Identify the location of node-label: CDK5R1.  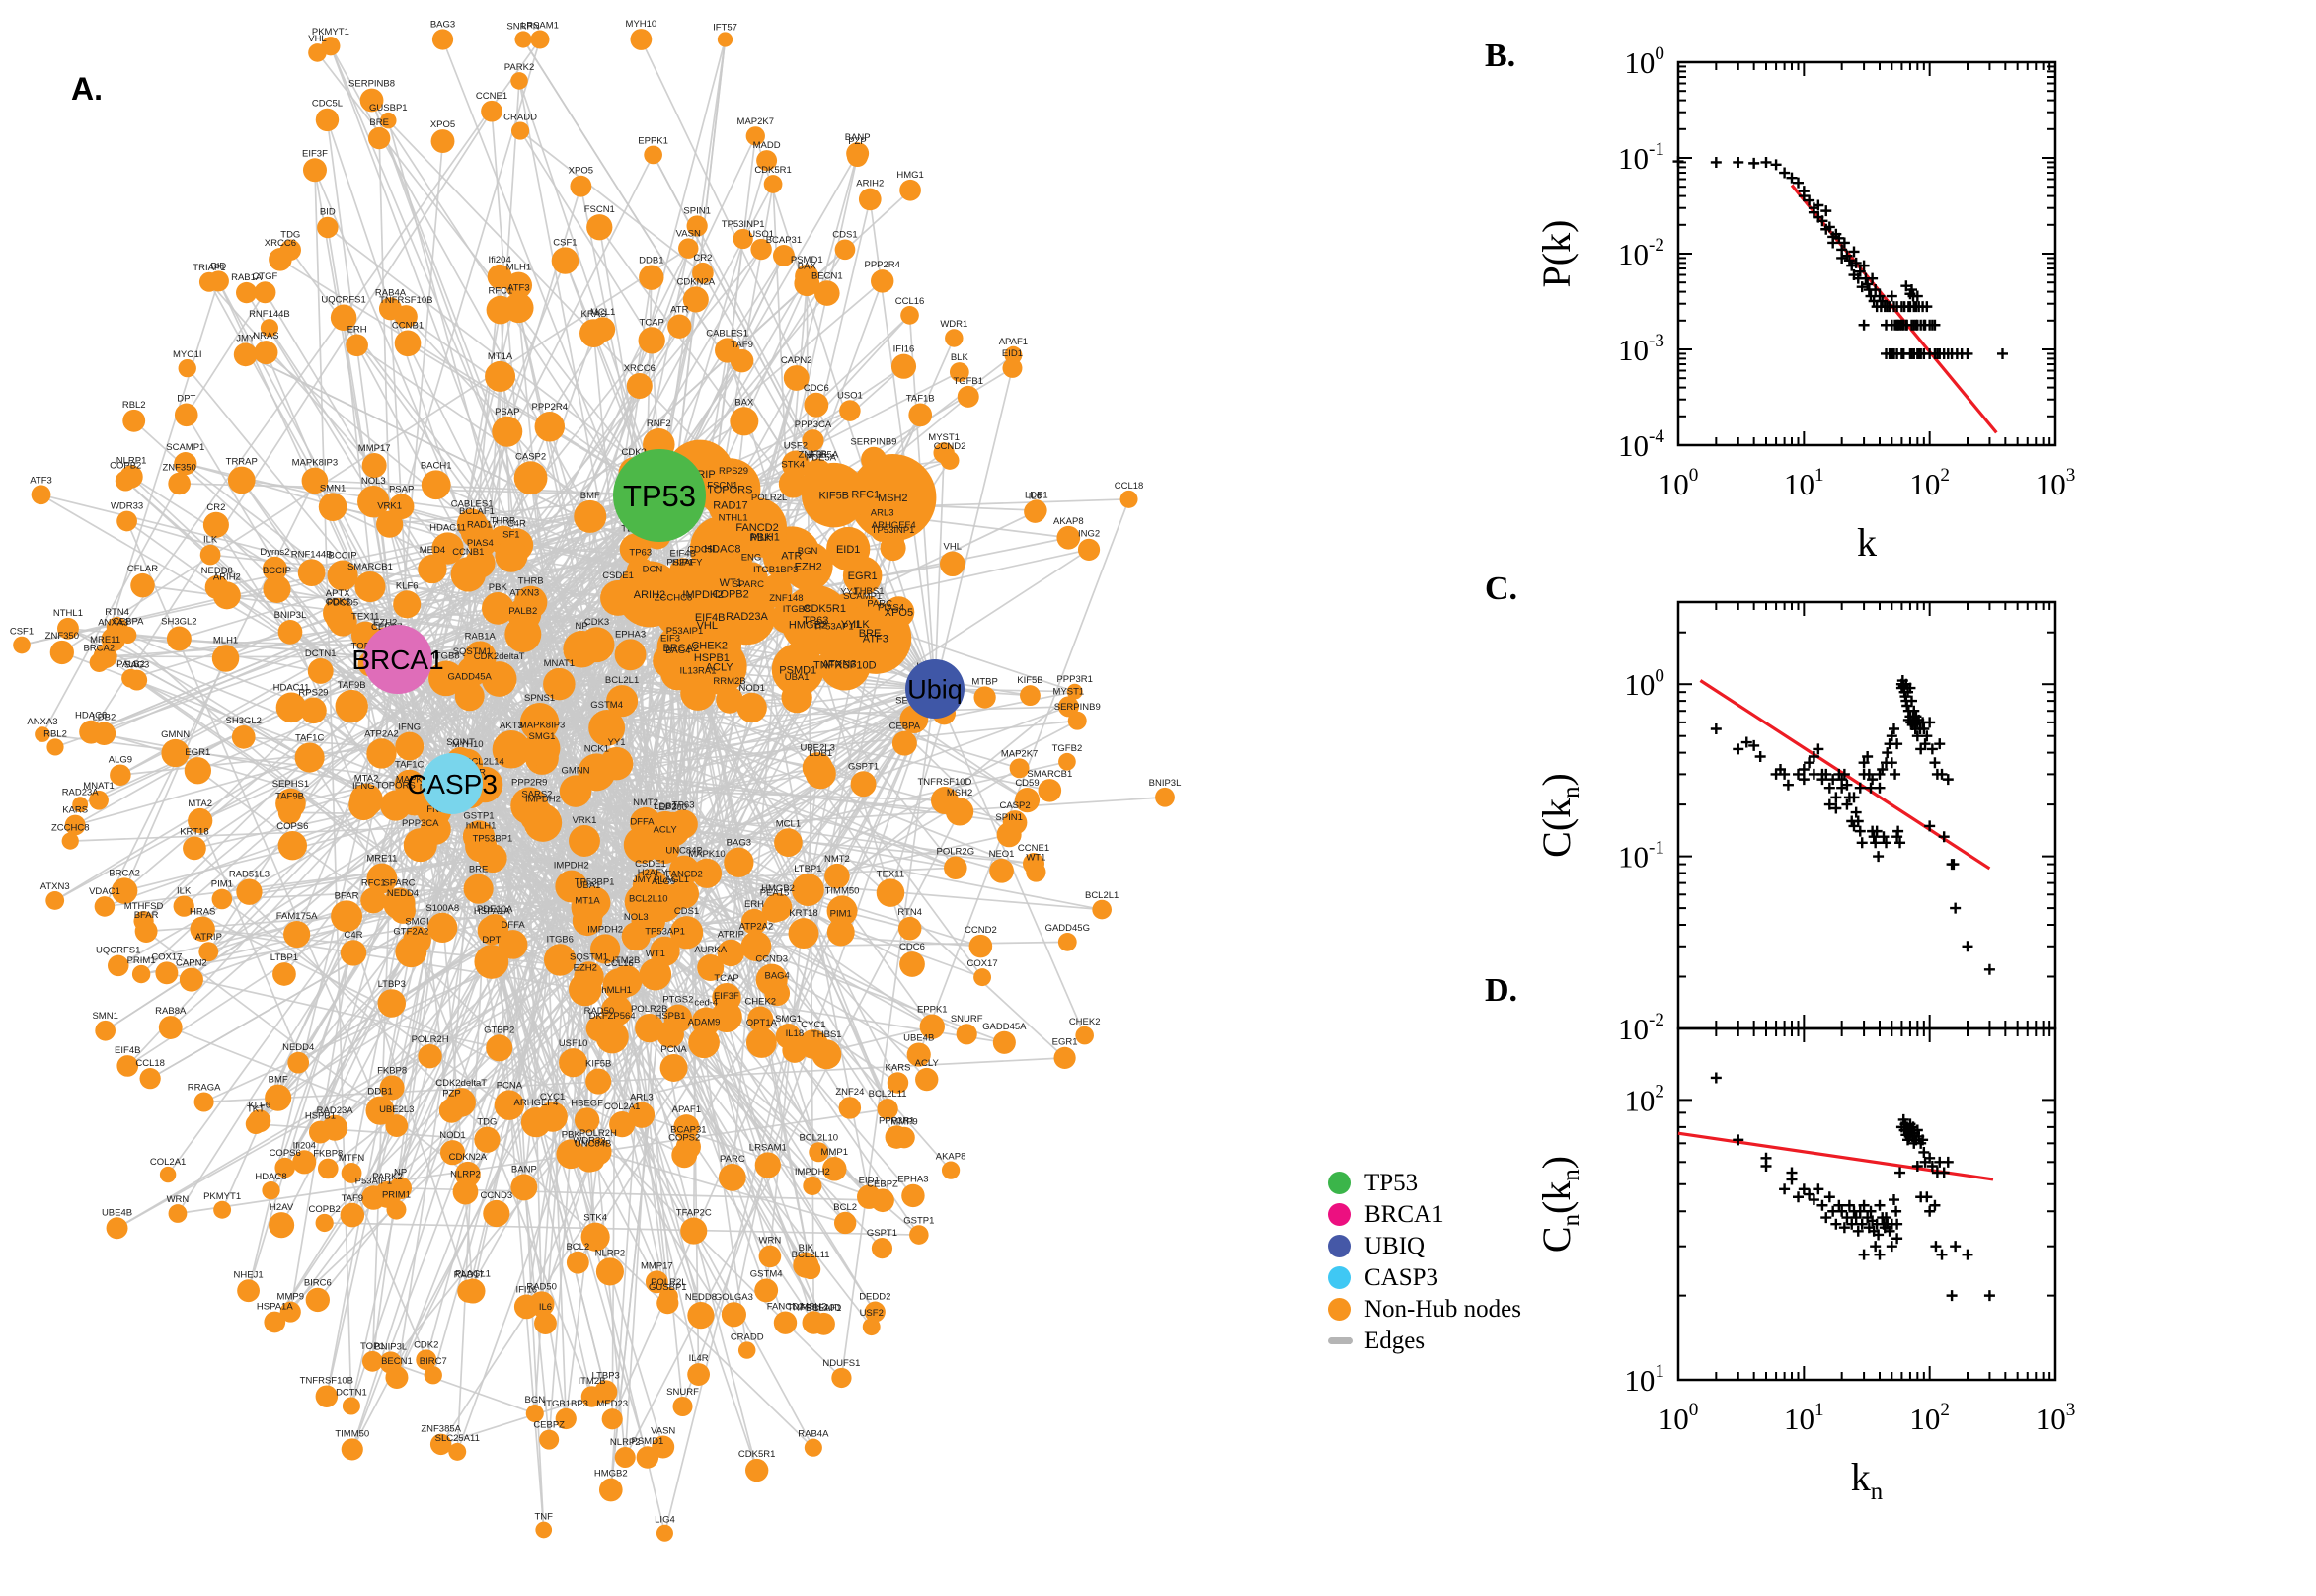
(773, 170).